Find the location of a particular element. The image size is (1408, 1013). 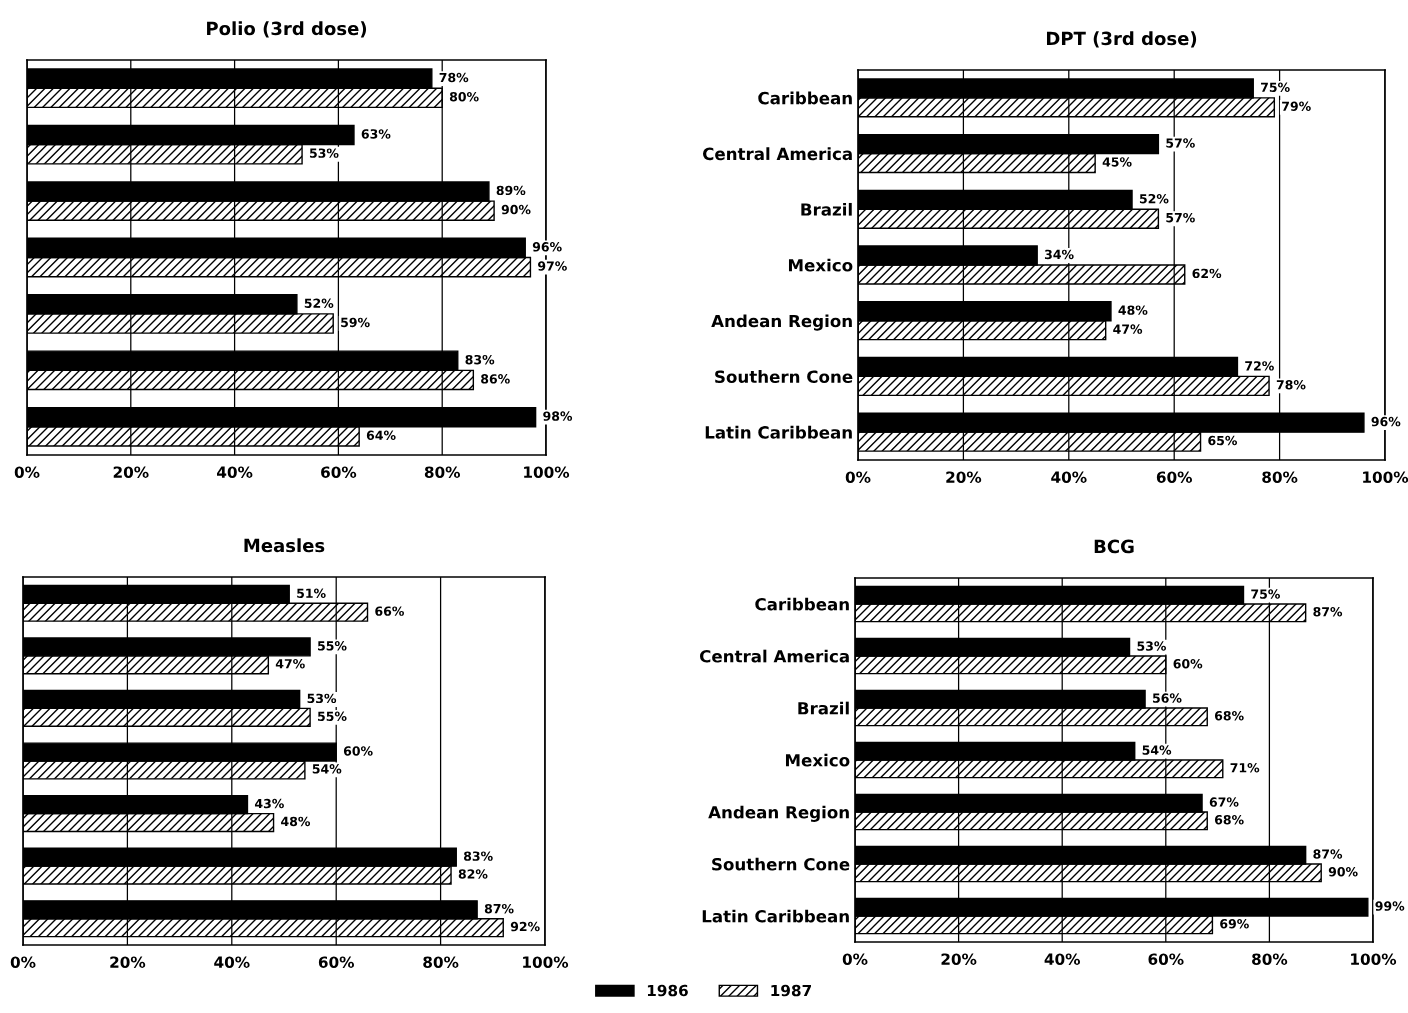

data-label: 62% is located at coordinates (1207, 273).